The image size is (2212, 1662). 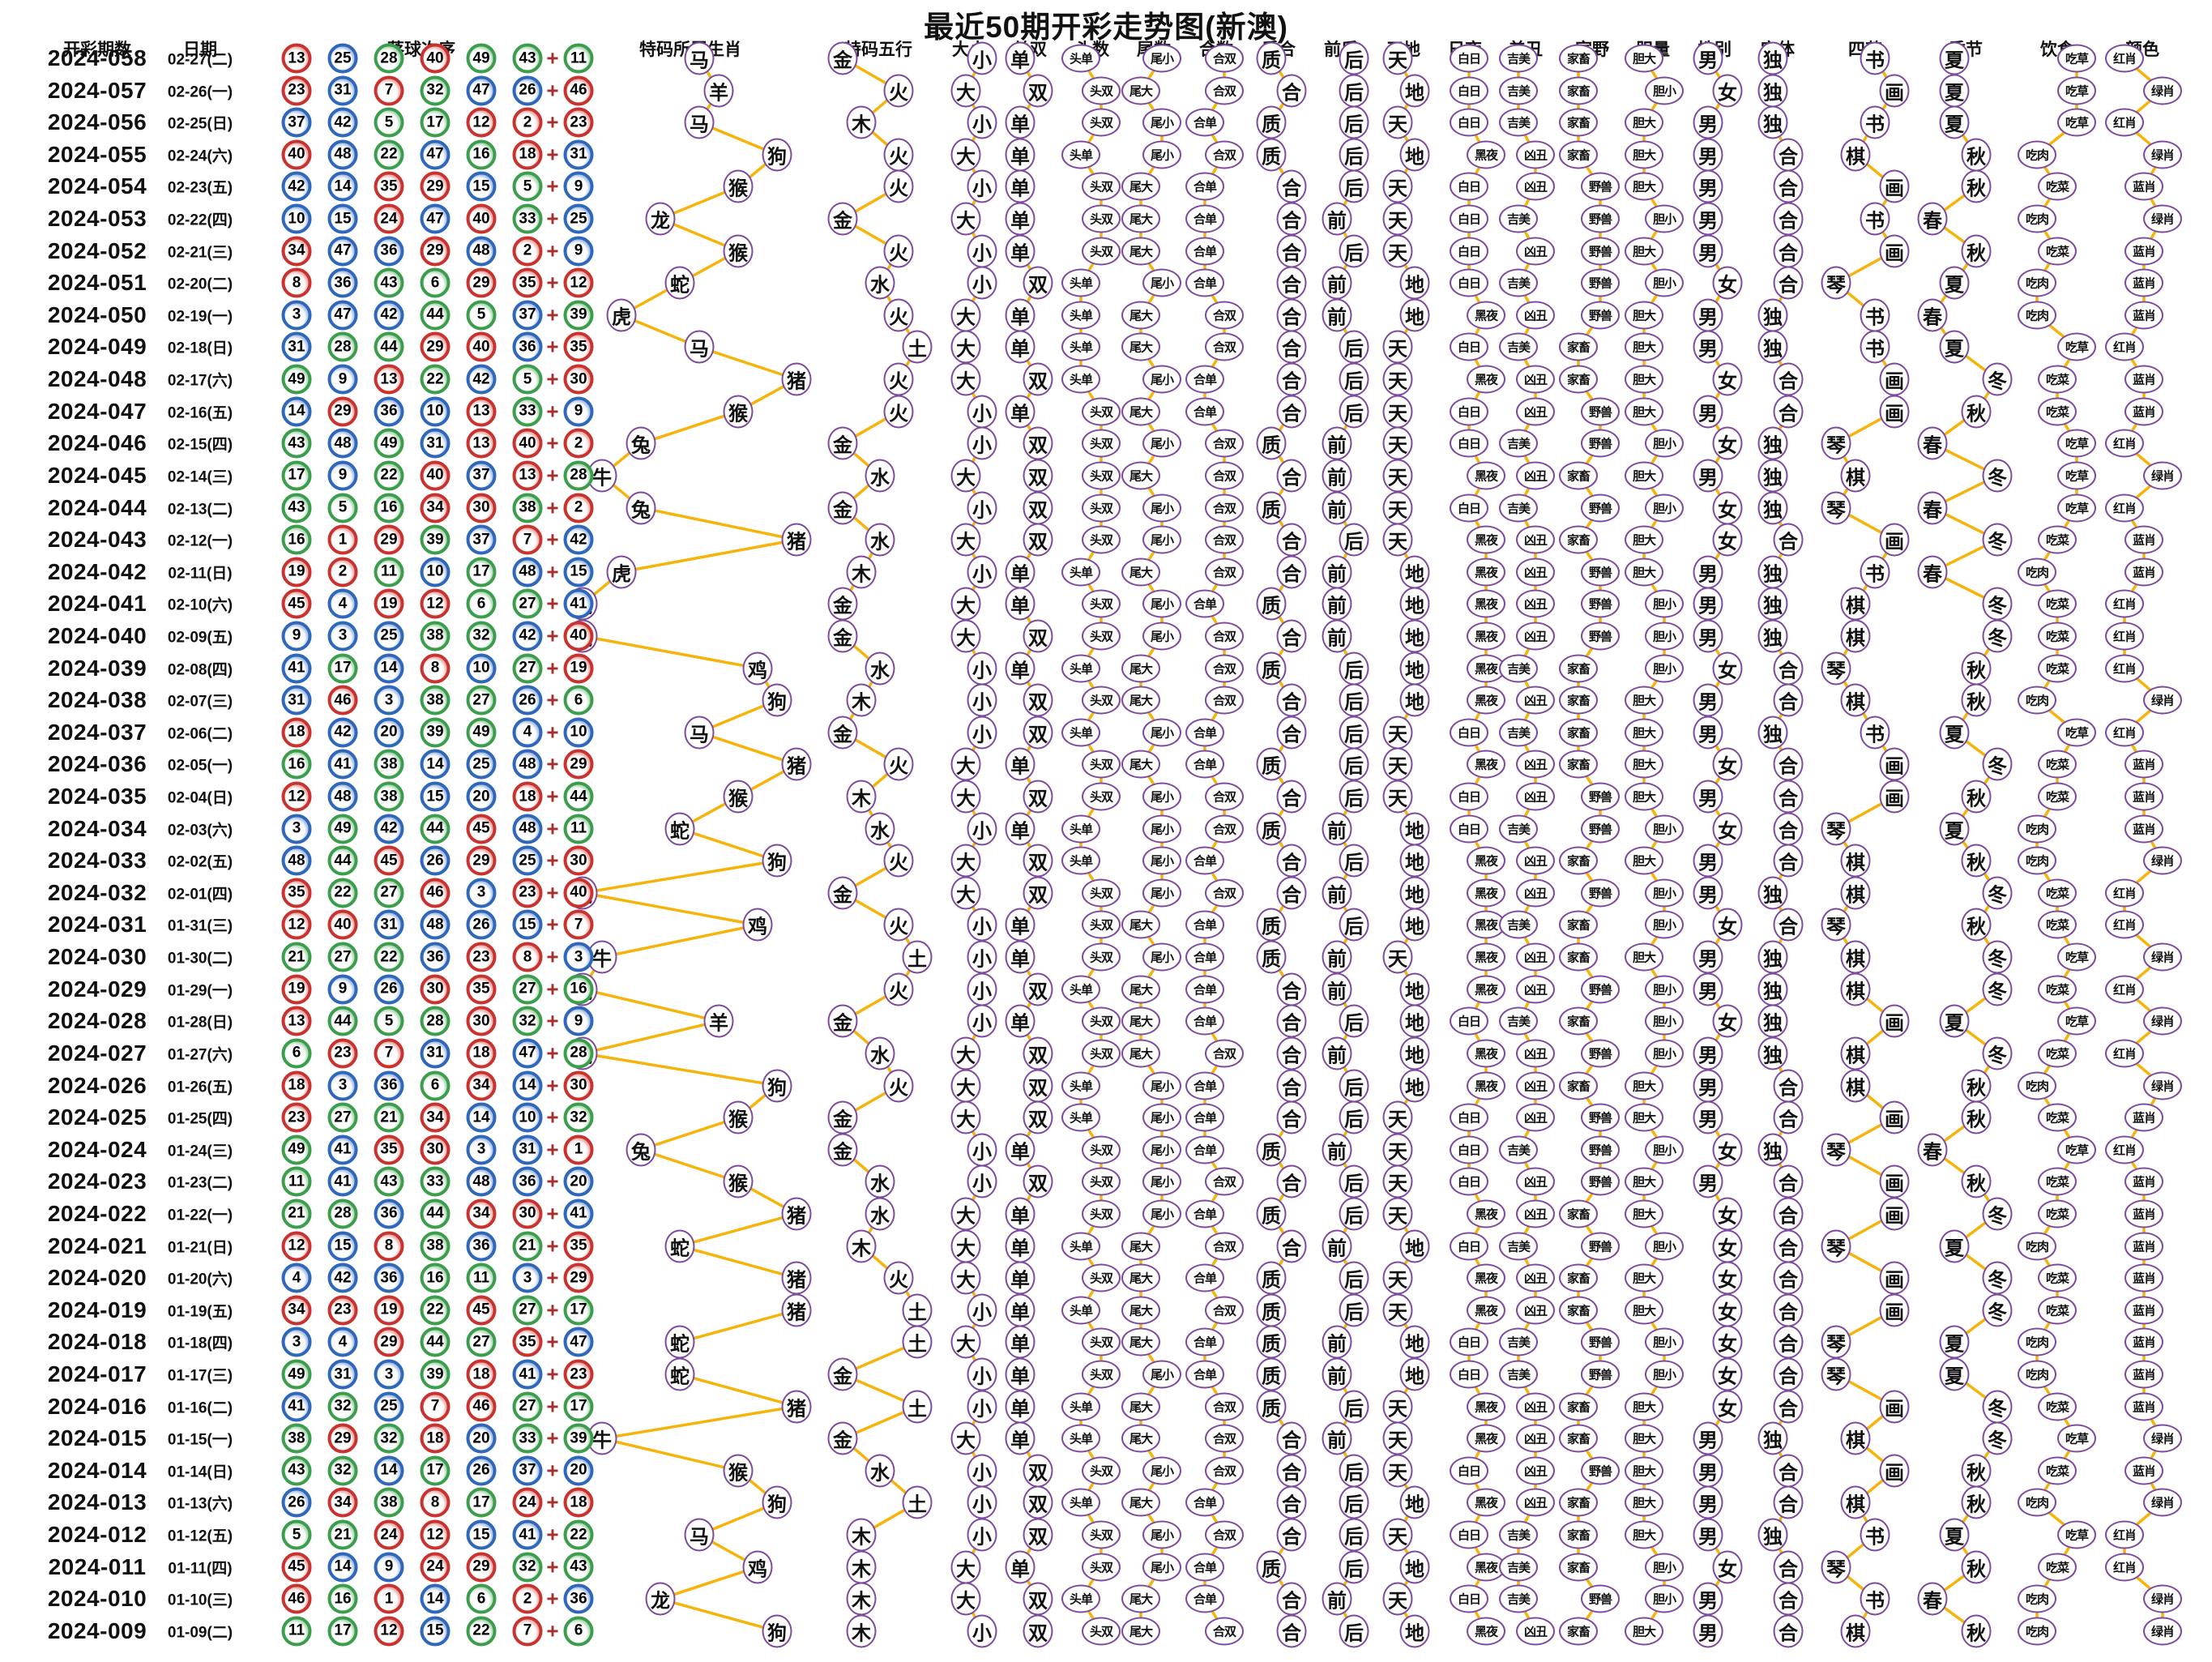 What do you see at coordinates (200, 1504) in the screenshot?
I see `date-label: 01-13(六)` at bounding box center [200, 1504].